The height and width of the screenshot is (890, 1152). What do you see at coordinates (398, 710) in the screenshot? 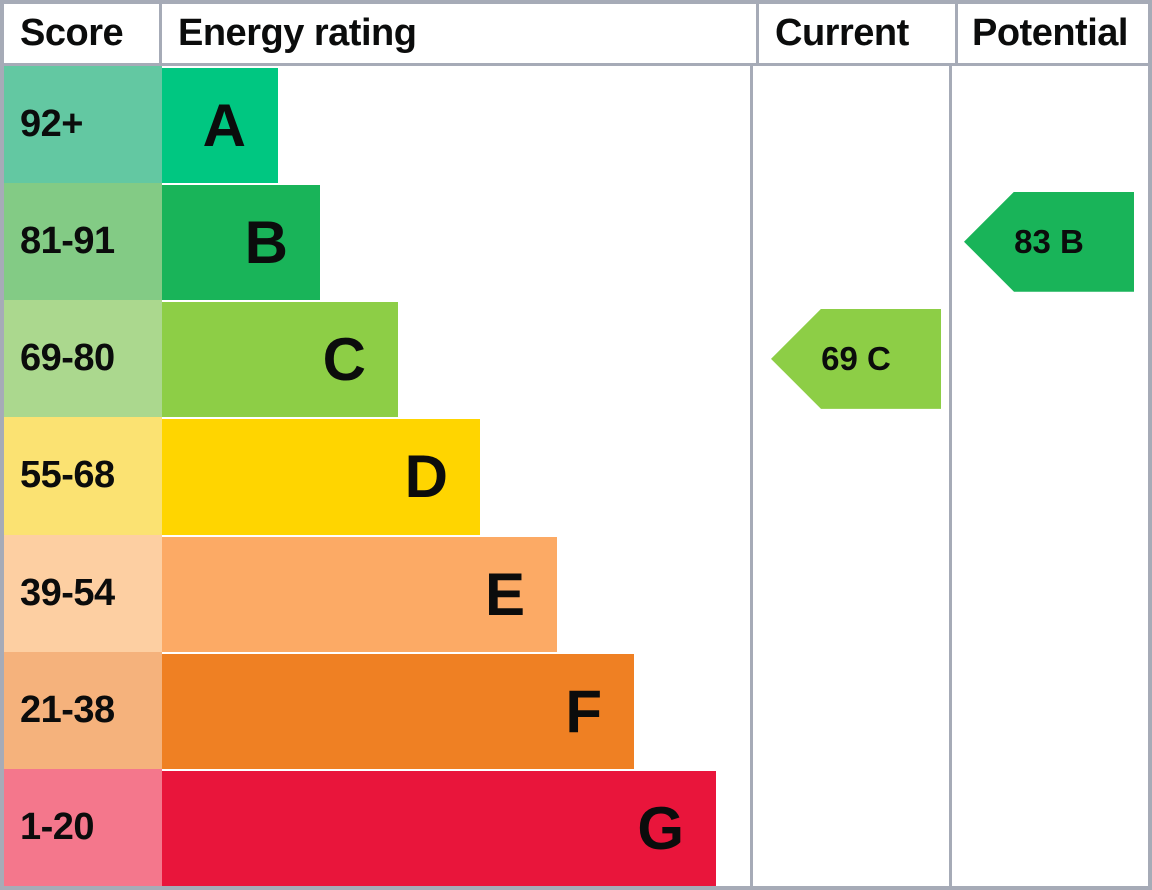
I see `energy-band-bar-f: F` at bounding box center [398, 710].